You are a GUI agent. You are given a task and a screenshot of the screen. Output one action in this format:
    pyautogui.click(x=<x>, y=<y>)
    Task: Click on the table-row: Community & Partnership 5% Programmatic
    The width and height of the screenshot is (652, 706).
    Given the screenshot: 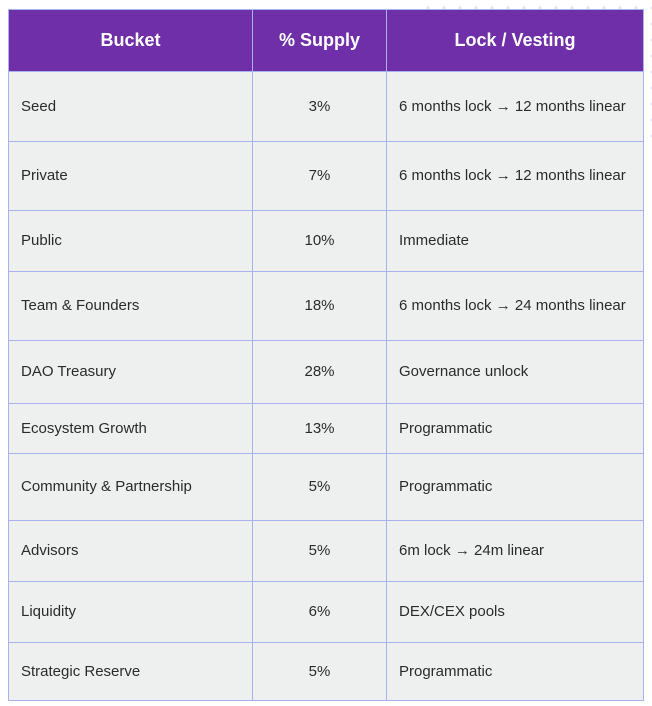 What is the action you would take?
    pyautogui.click(x=326, y=487)
    